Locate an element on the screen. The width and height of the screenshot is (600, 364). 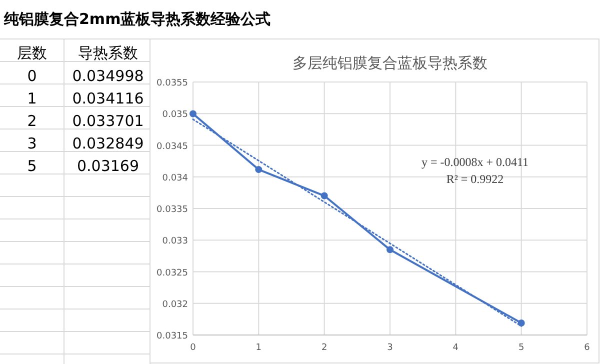
text: 1 is located at coordinates (32, 99).